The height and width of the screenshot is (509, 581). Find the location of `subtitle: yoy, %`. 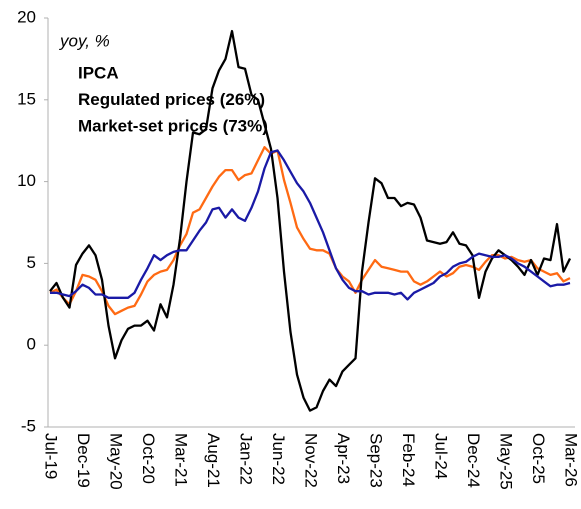

subtitle: yoy, % is located at coordinates (84, 40).